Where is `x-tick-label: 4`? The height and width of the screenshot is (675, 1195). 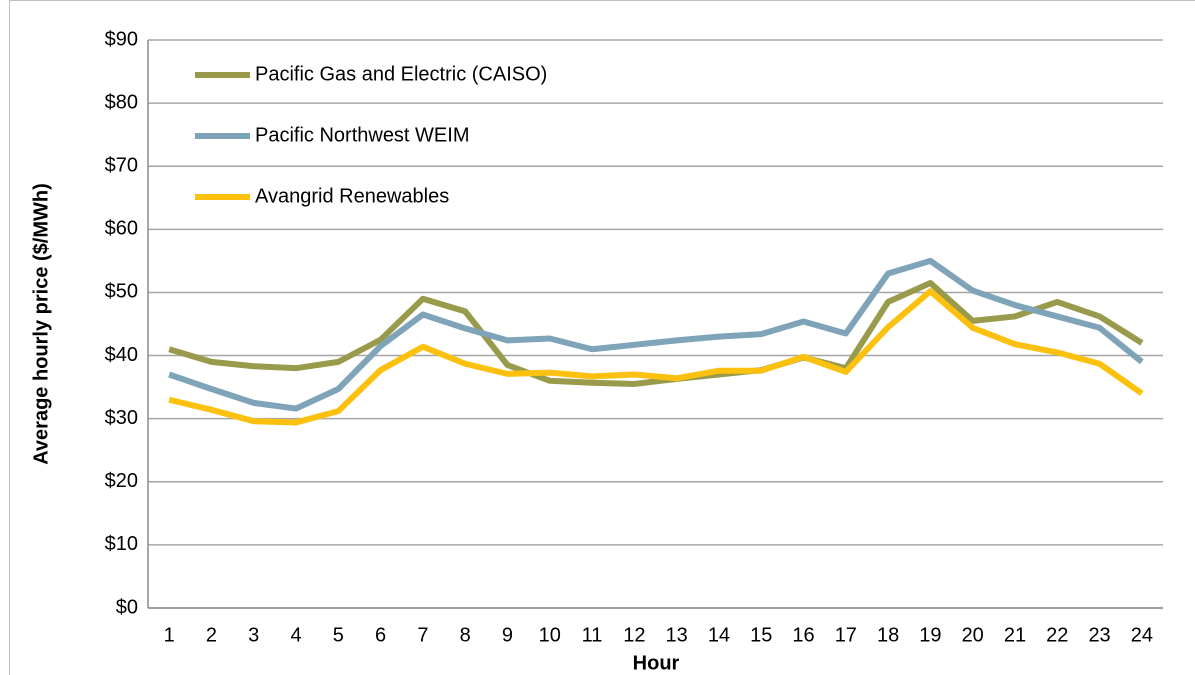
x-tick-label: 4 is located at coordinates (295, 635).